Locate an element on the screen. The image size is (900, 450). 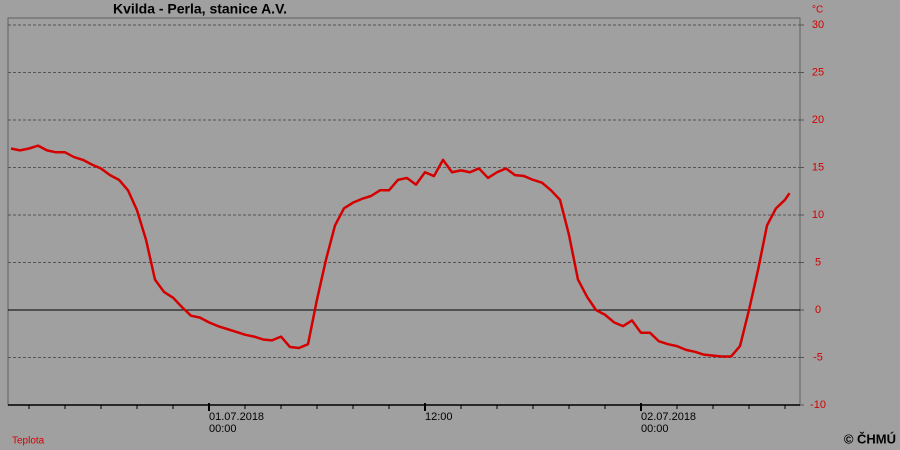
y-tick-label: -10 is located at coordinates (818, 405).